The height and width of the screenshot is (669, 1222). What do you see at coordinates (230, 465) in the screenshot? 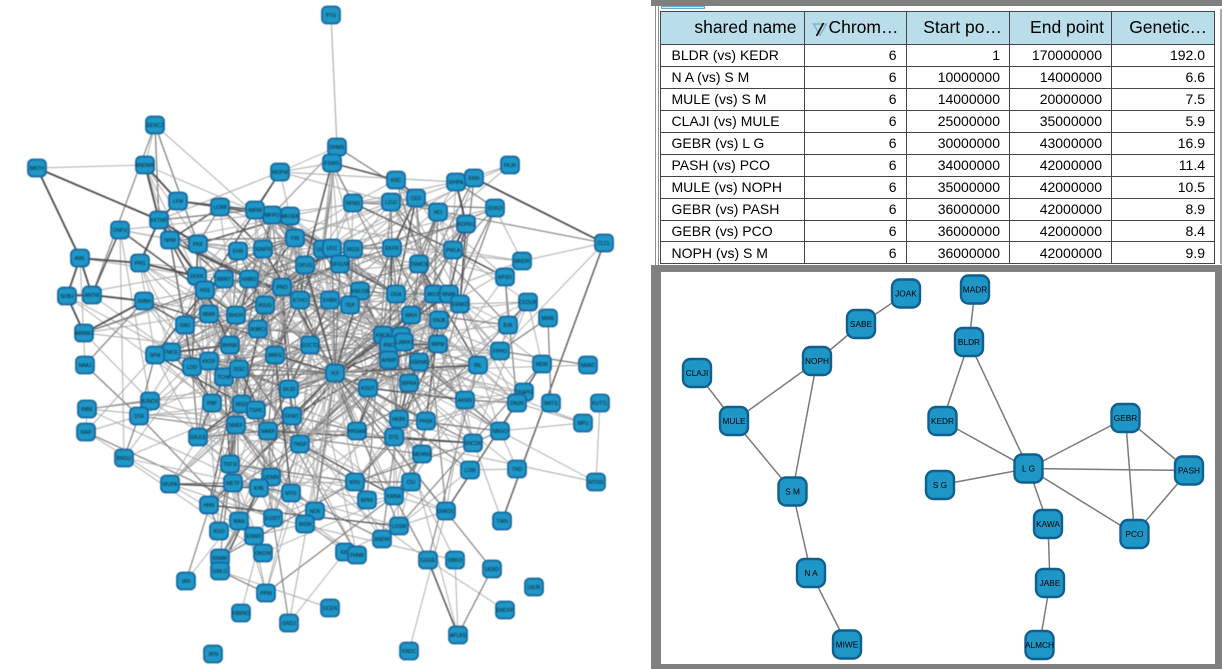
I see `svg-text: TNTJI` at bounding box center [230, 465].